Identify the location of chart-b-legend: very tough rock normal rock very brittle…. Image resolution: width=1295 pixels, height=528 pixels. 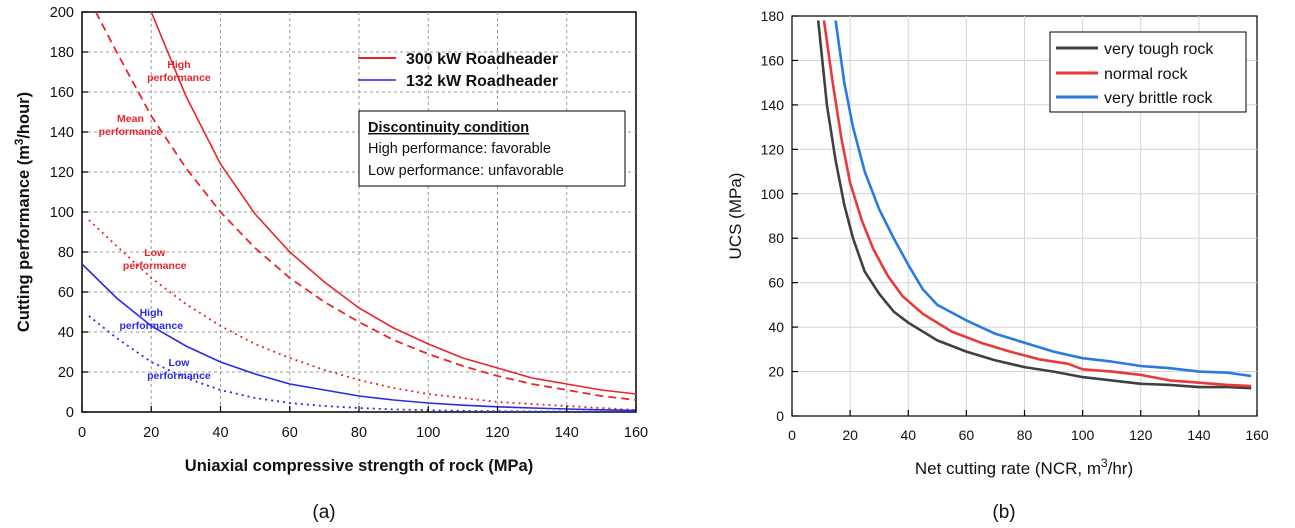
(1148, 72).